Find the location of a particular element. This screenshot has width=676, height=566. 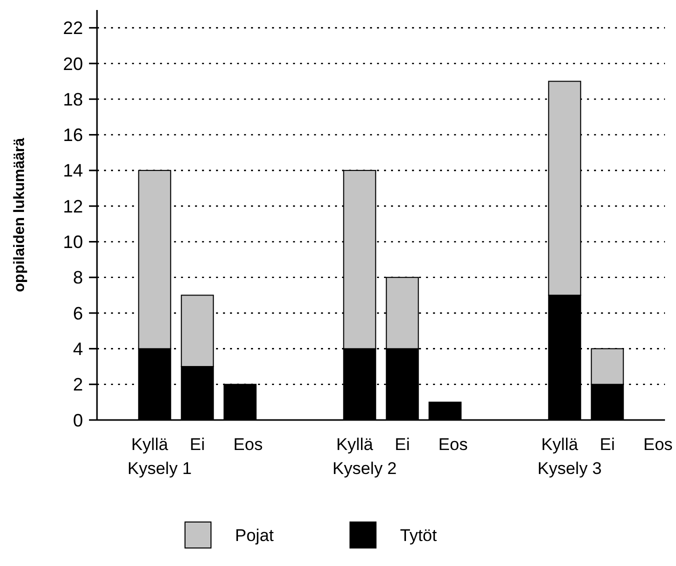

y-tick-label: 0 is located at coordinates (77, 420).